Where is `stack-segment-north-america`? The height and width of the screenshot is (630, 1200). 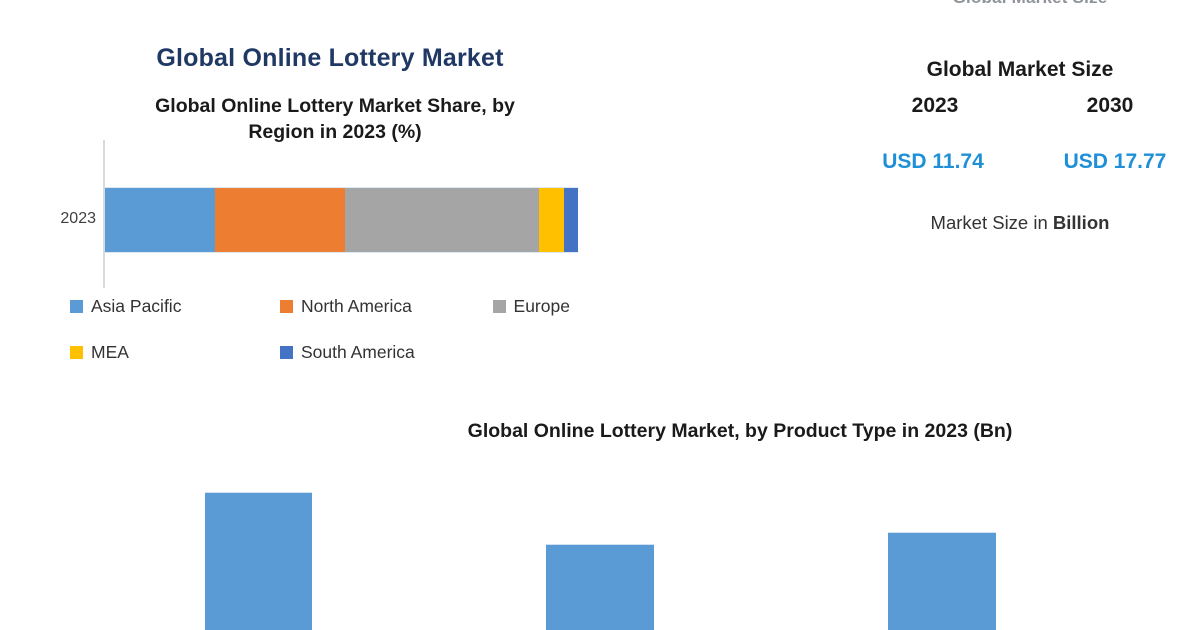 stack-segment-north-america is located at coordinates (280, 220).